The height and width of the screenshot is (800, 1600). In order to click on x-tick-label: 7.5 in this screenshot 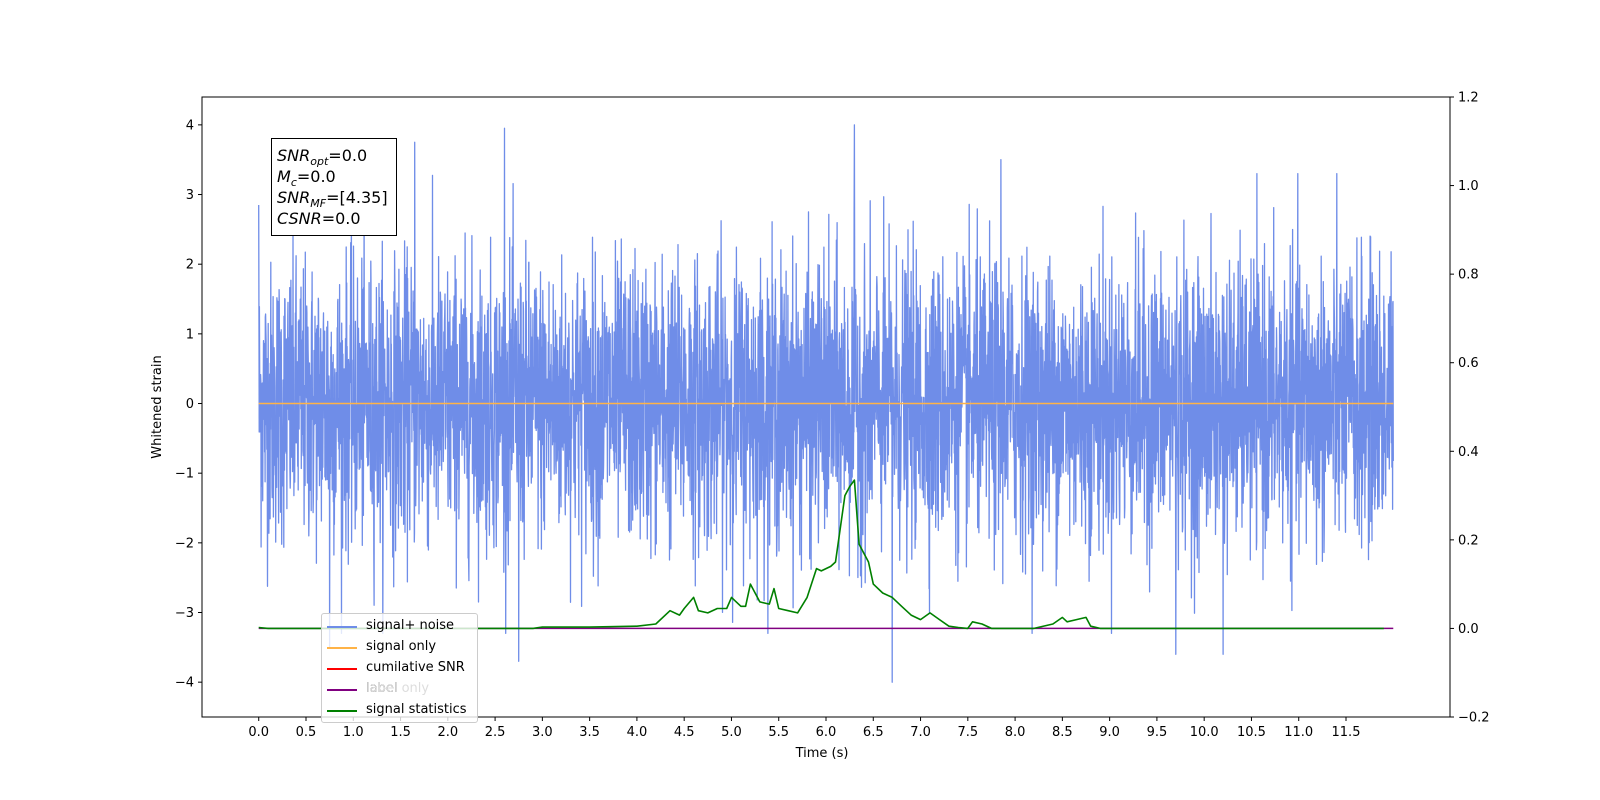, I will do `click(967, 732)`.